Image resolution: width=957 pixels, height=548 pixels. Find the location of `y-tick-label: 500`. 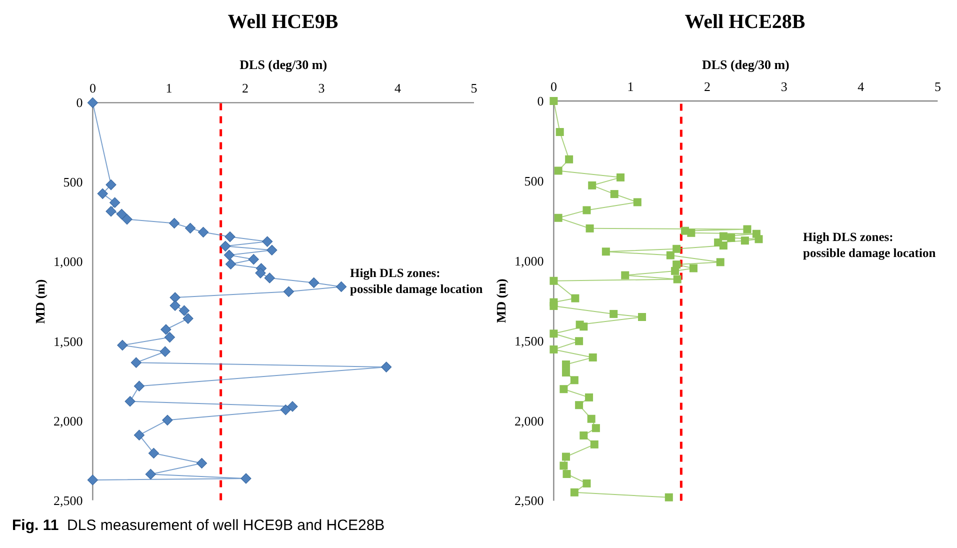

y-tick-label: 500 is located at coordinates (534, 180).